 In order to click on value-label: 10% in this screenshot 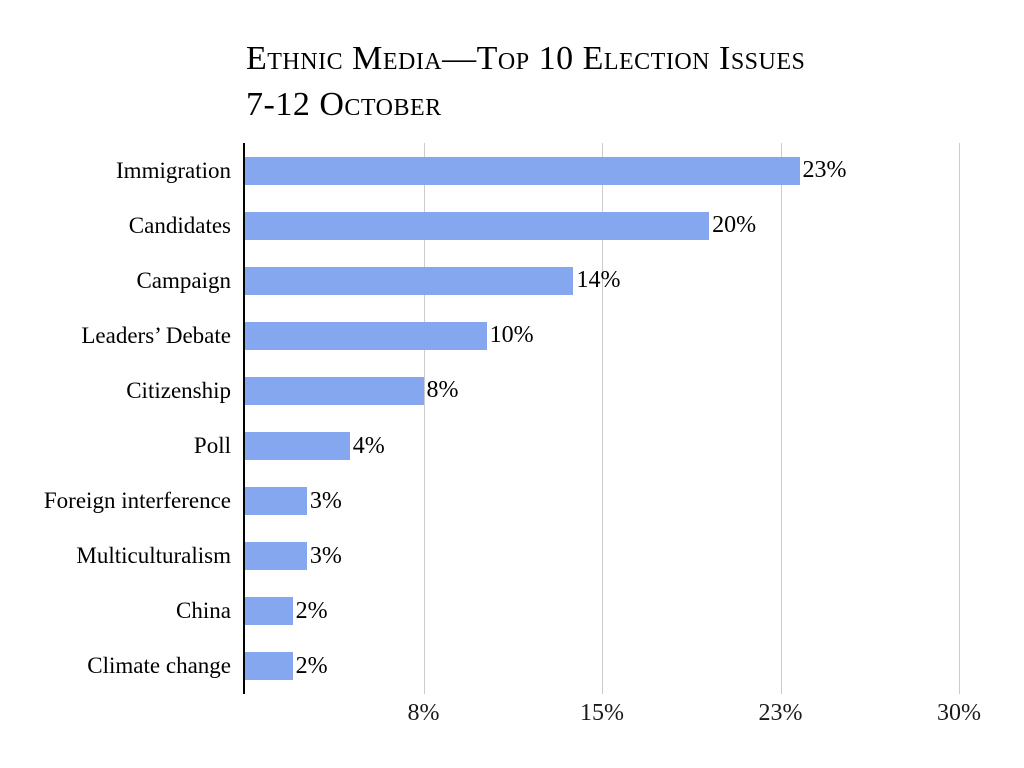, I will do `click(511, 335)`.